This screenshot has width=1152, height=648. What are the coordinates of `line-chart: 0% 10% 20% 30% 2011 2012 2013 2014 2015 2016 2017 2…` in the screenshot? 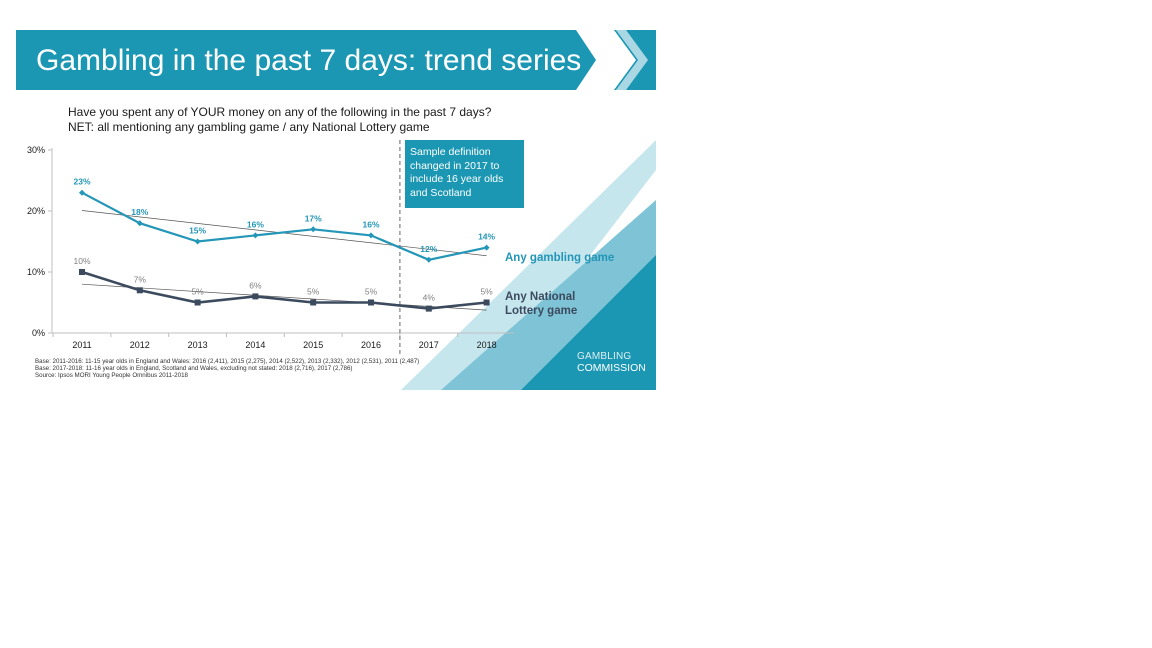 It's located at (270, 247).